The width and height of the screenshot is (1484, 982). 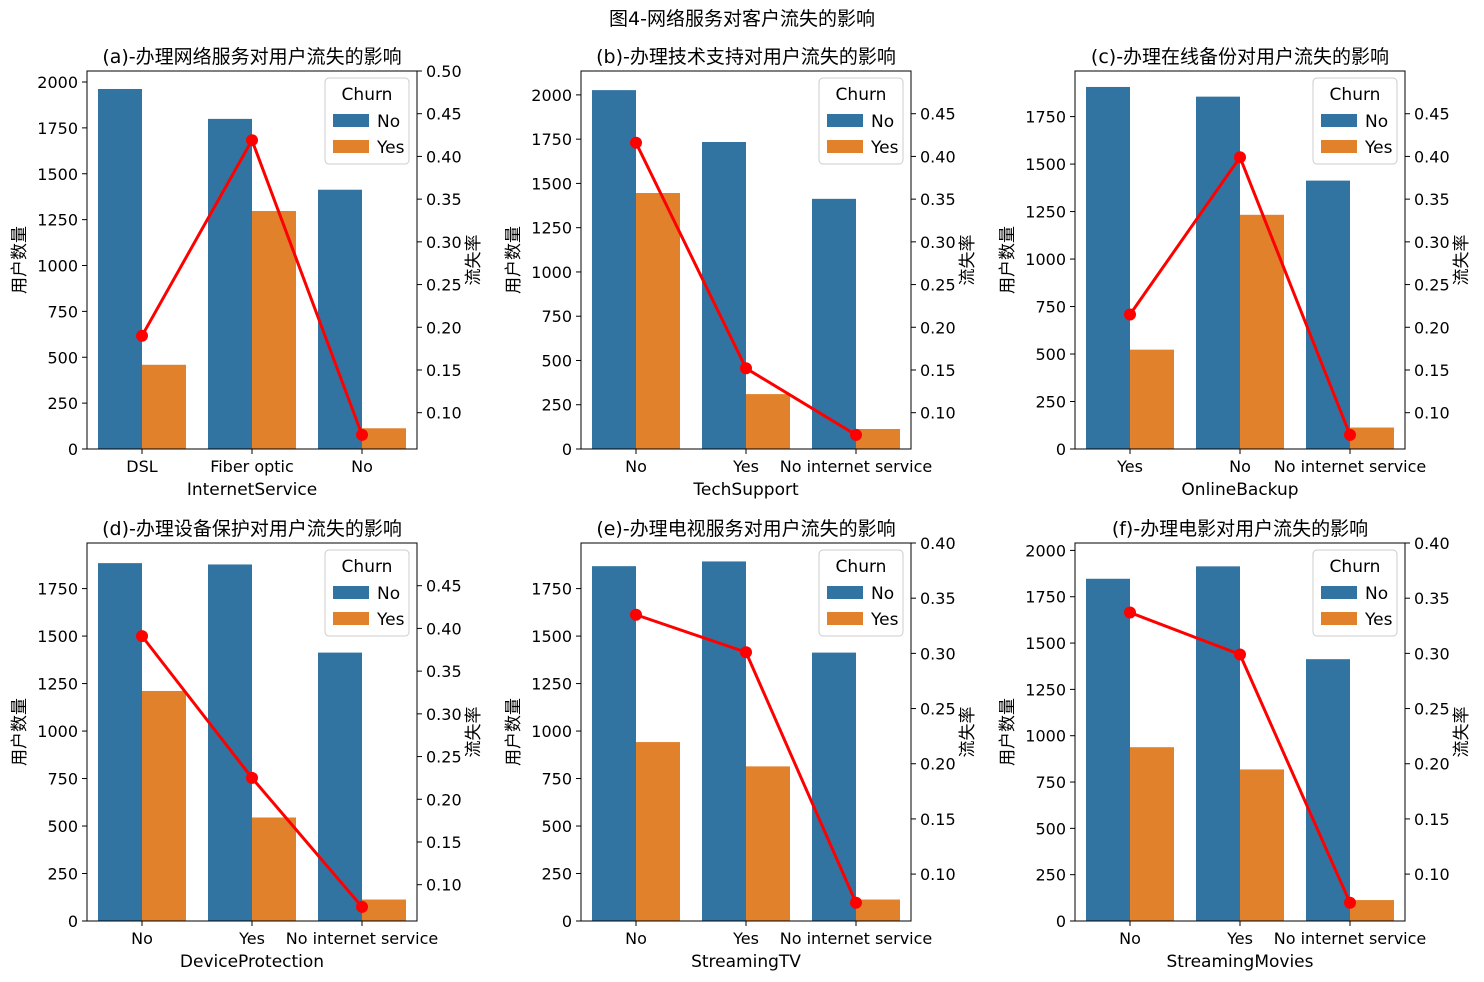 What do you see at coordinates (388, 594) in the screenshot?
I see `legend-label-no: No` at bounding box center [388, 594].